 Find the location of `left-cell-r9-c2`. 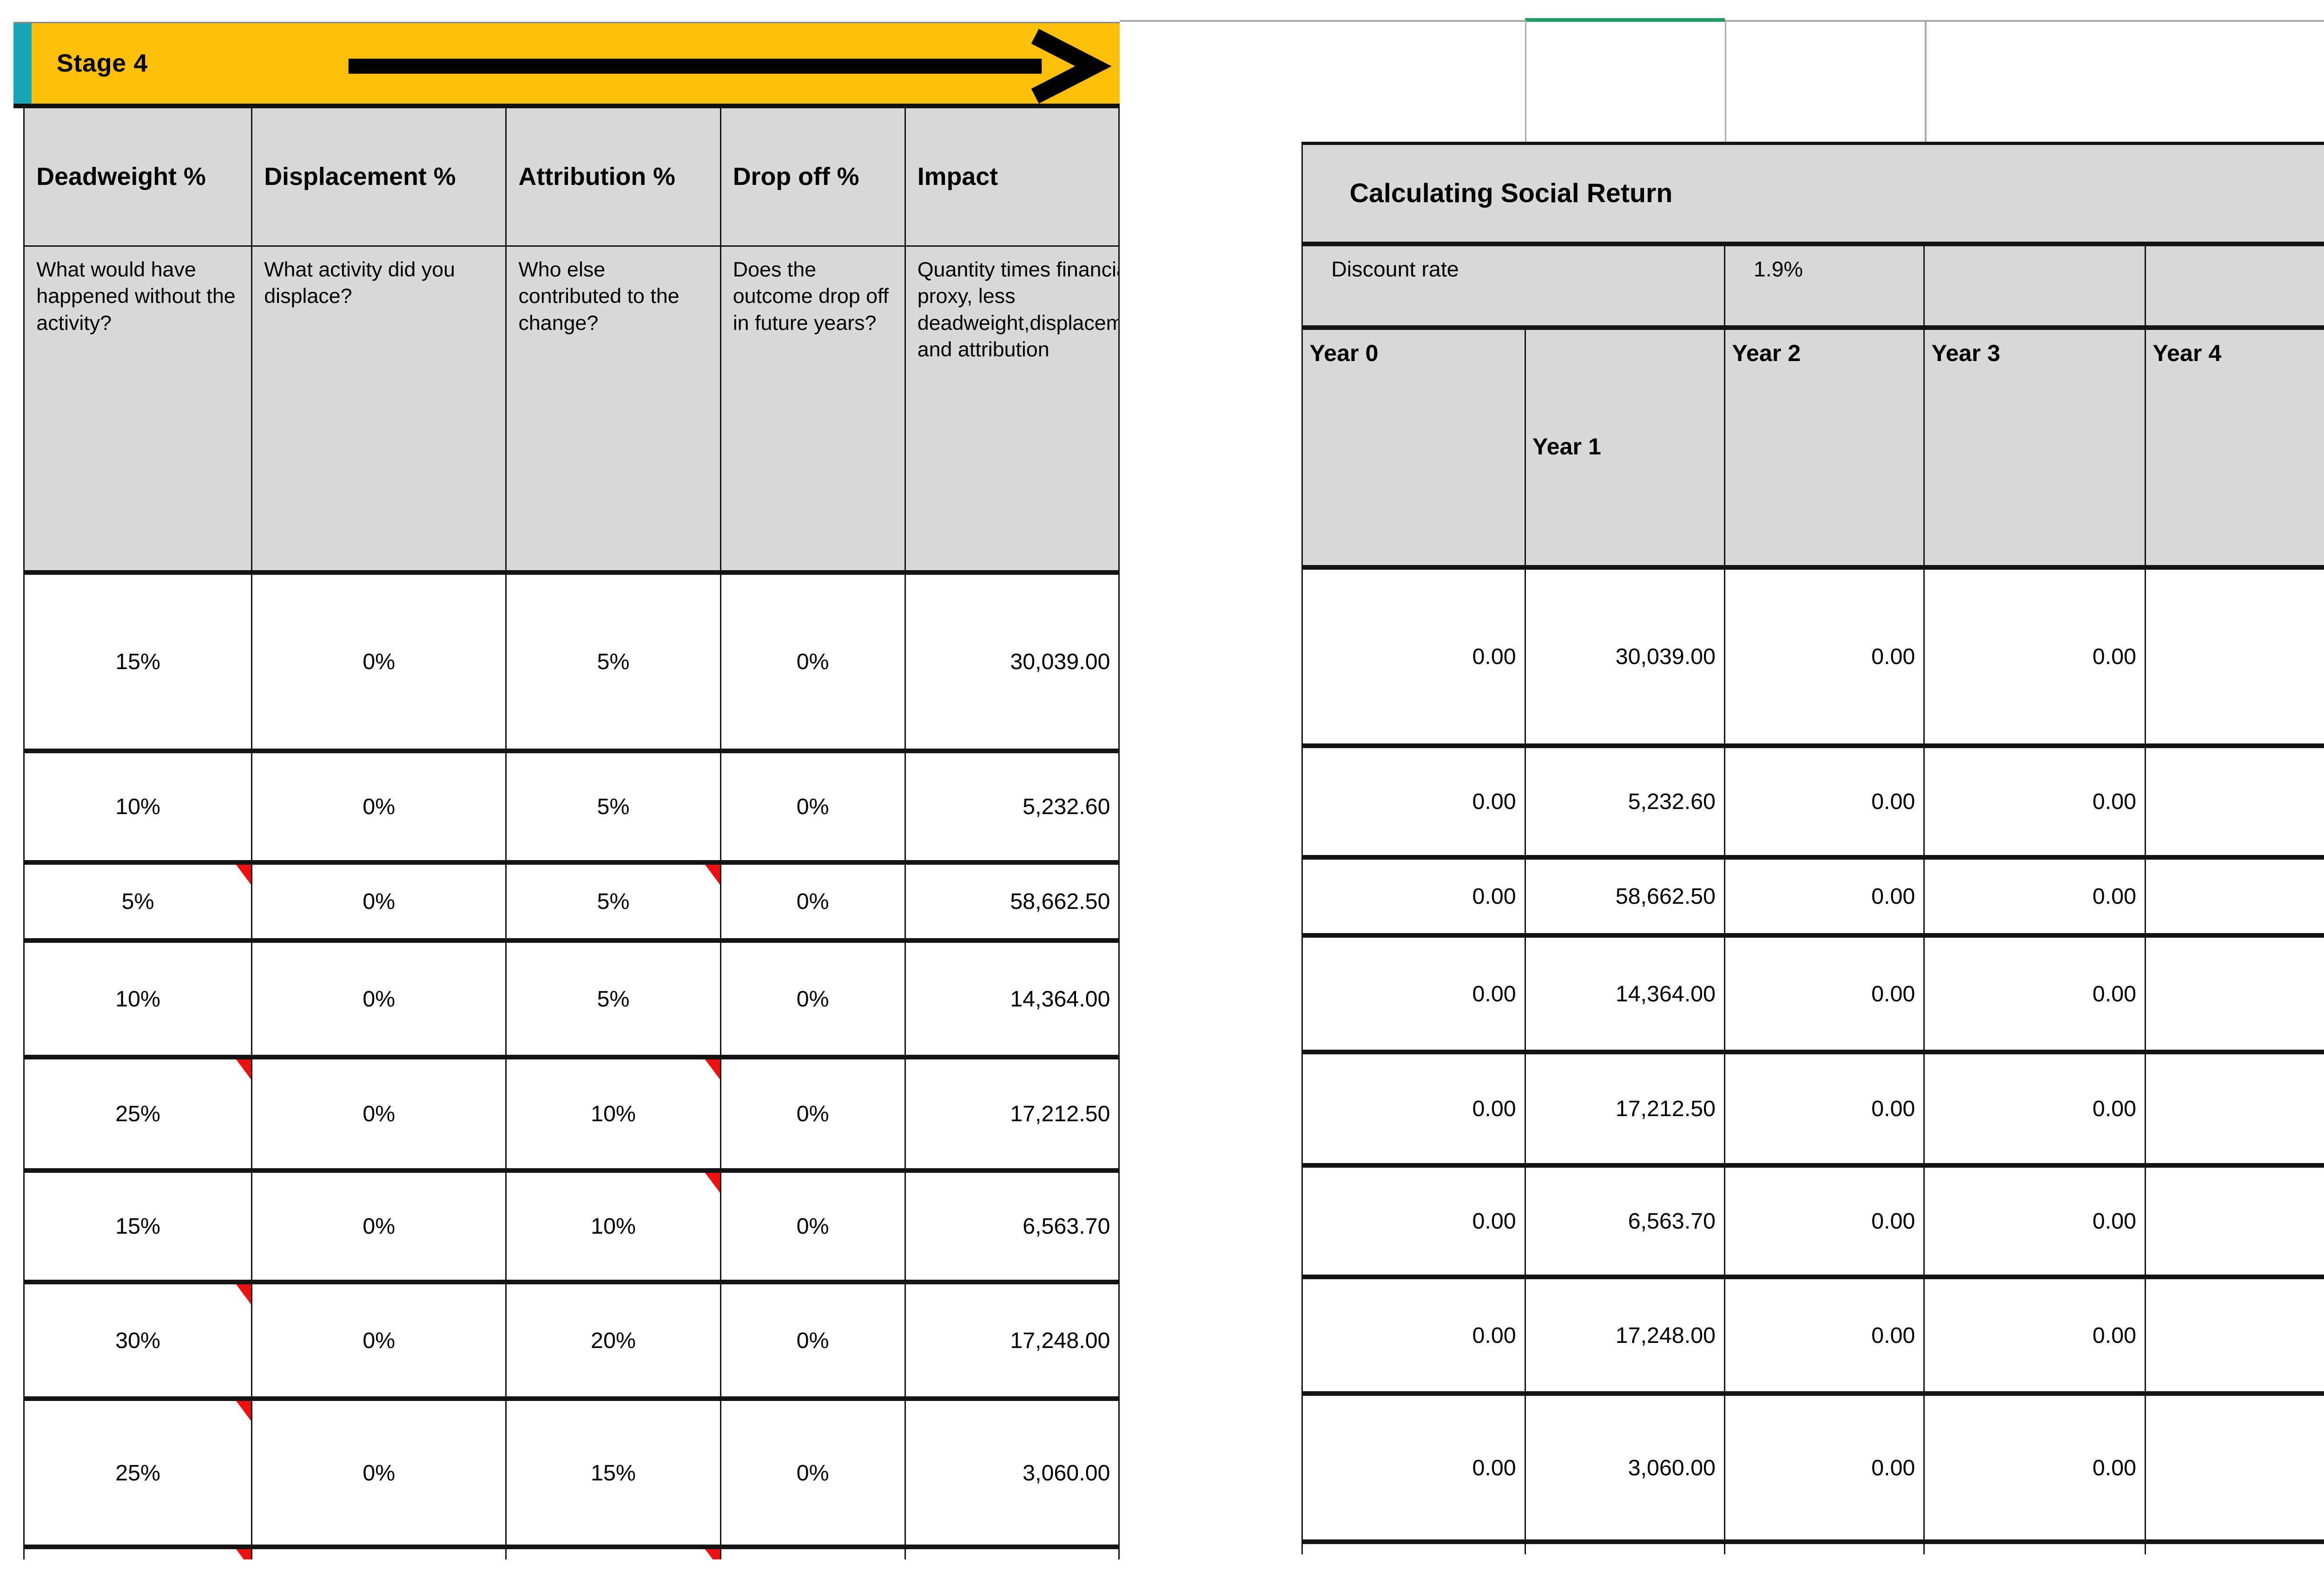

left-cell-r9-c2 is located at coordinates (614, 1554).